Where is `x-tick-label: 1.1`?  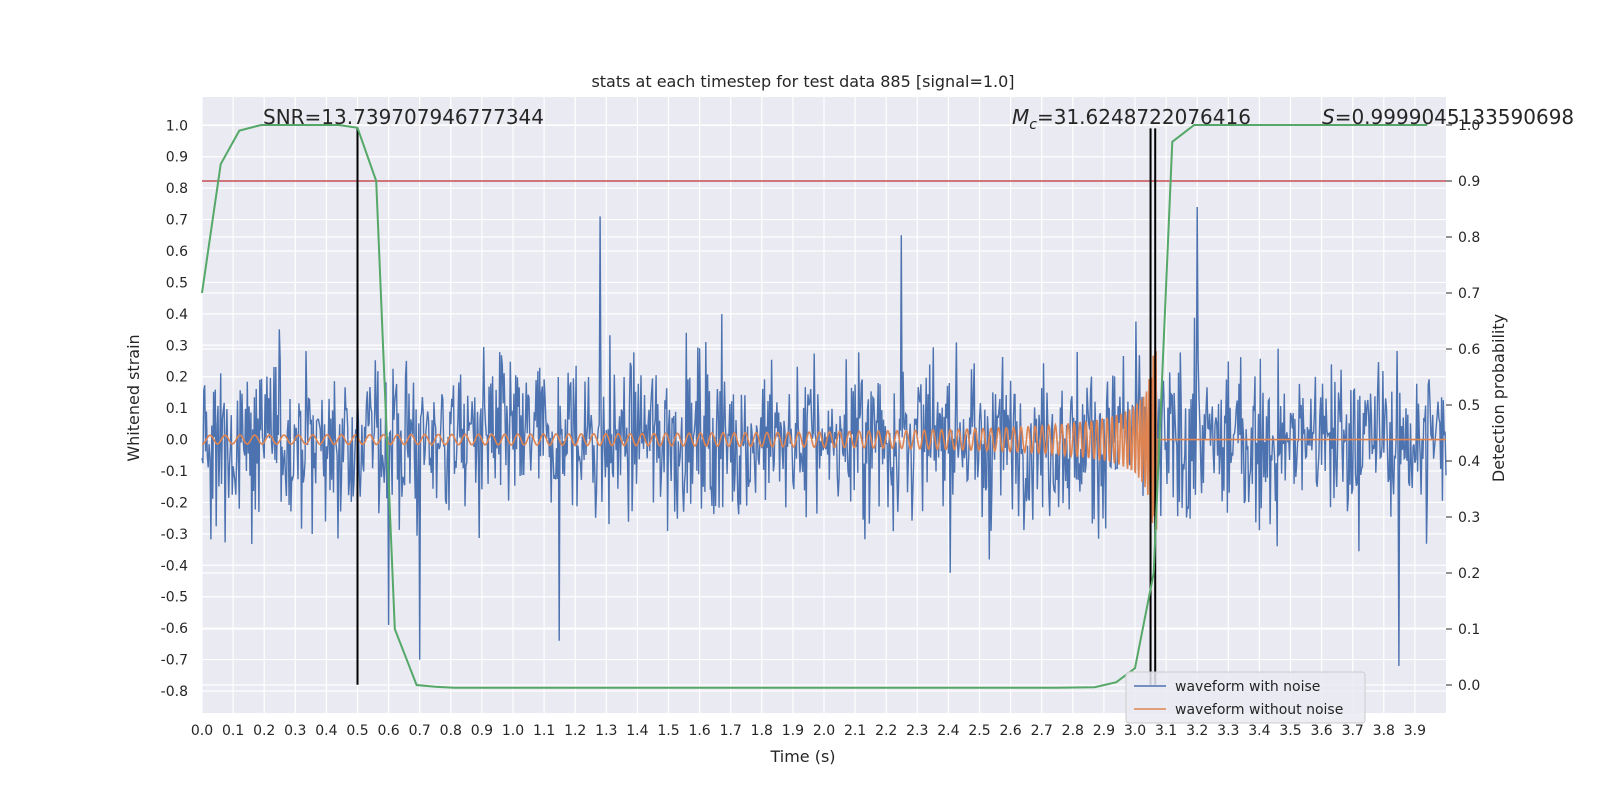
x-tick-label: 1.1 is located at coordinates (544, 731).